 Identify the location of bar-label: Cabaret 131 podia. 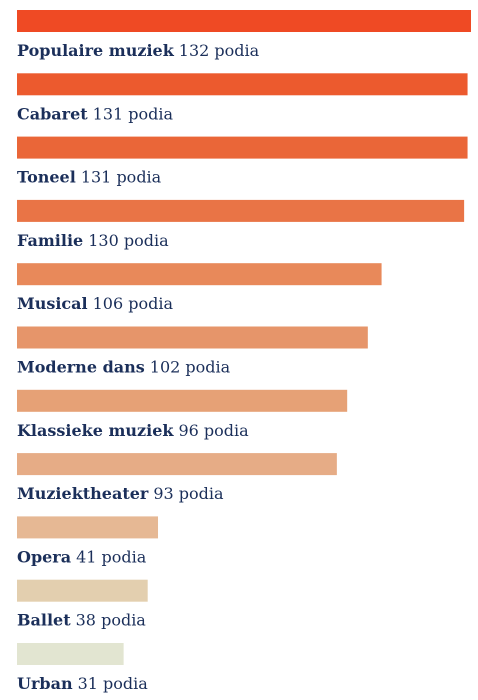
(95, 113).